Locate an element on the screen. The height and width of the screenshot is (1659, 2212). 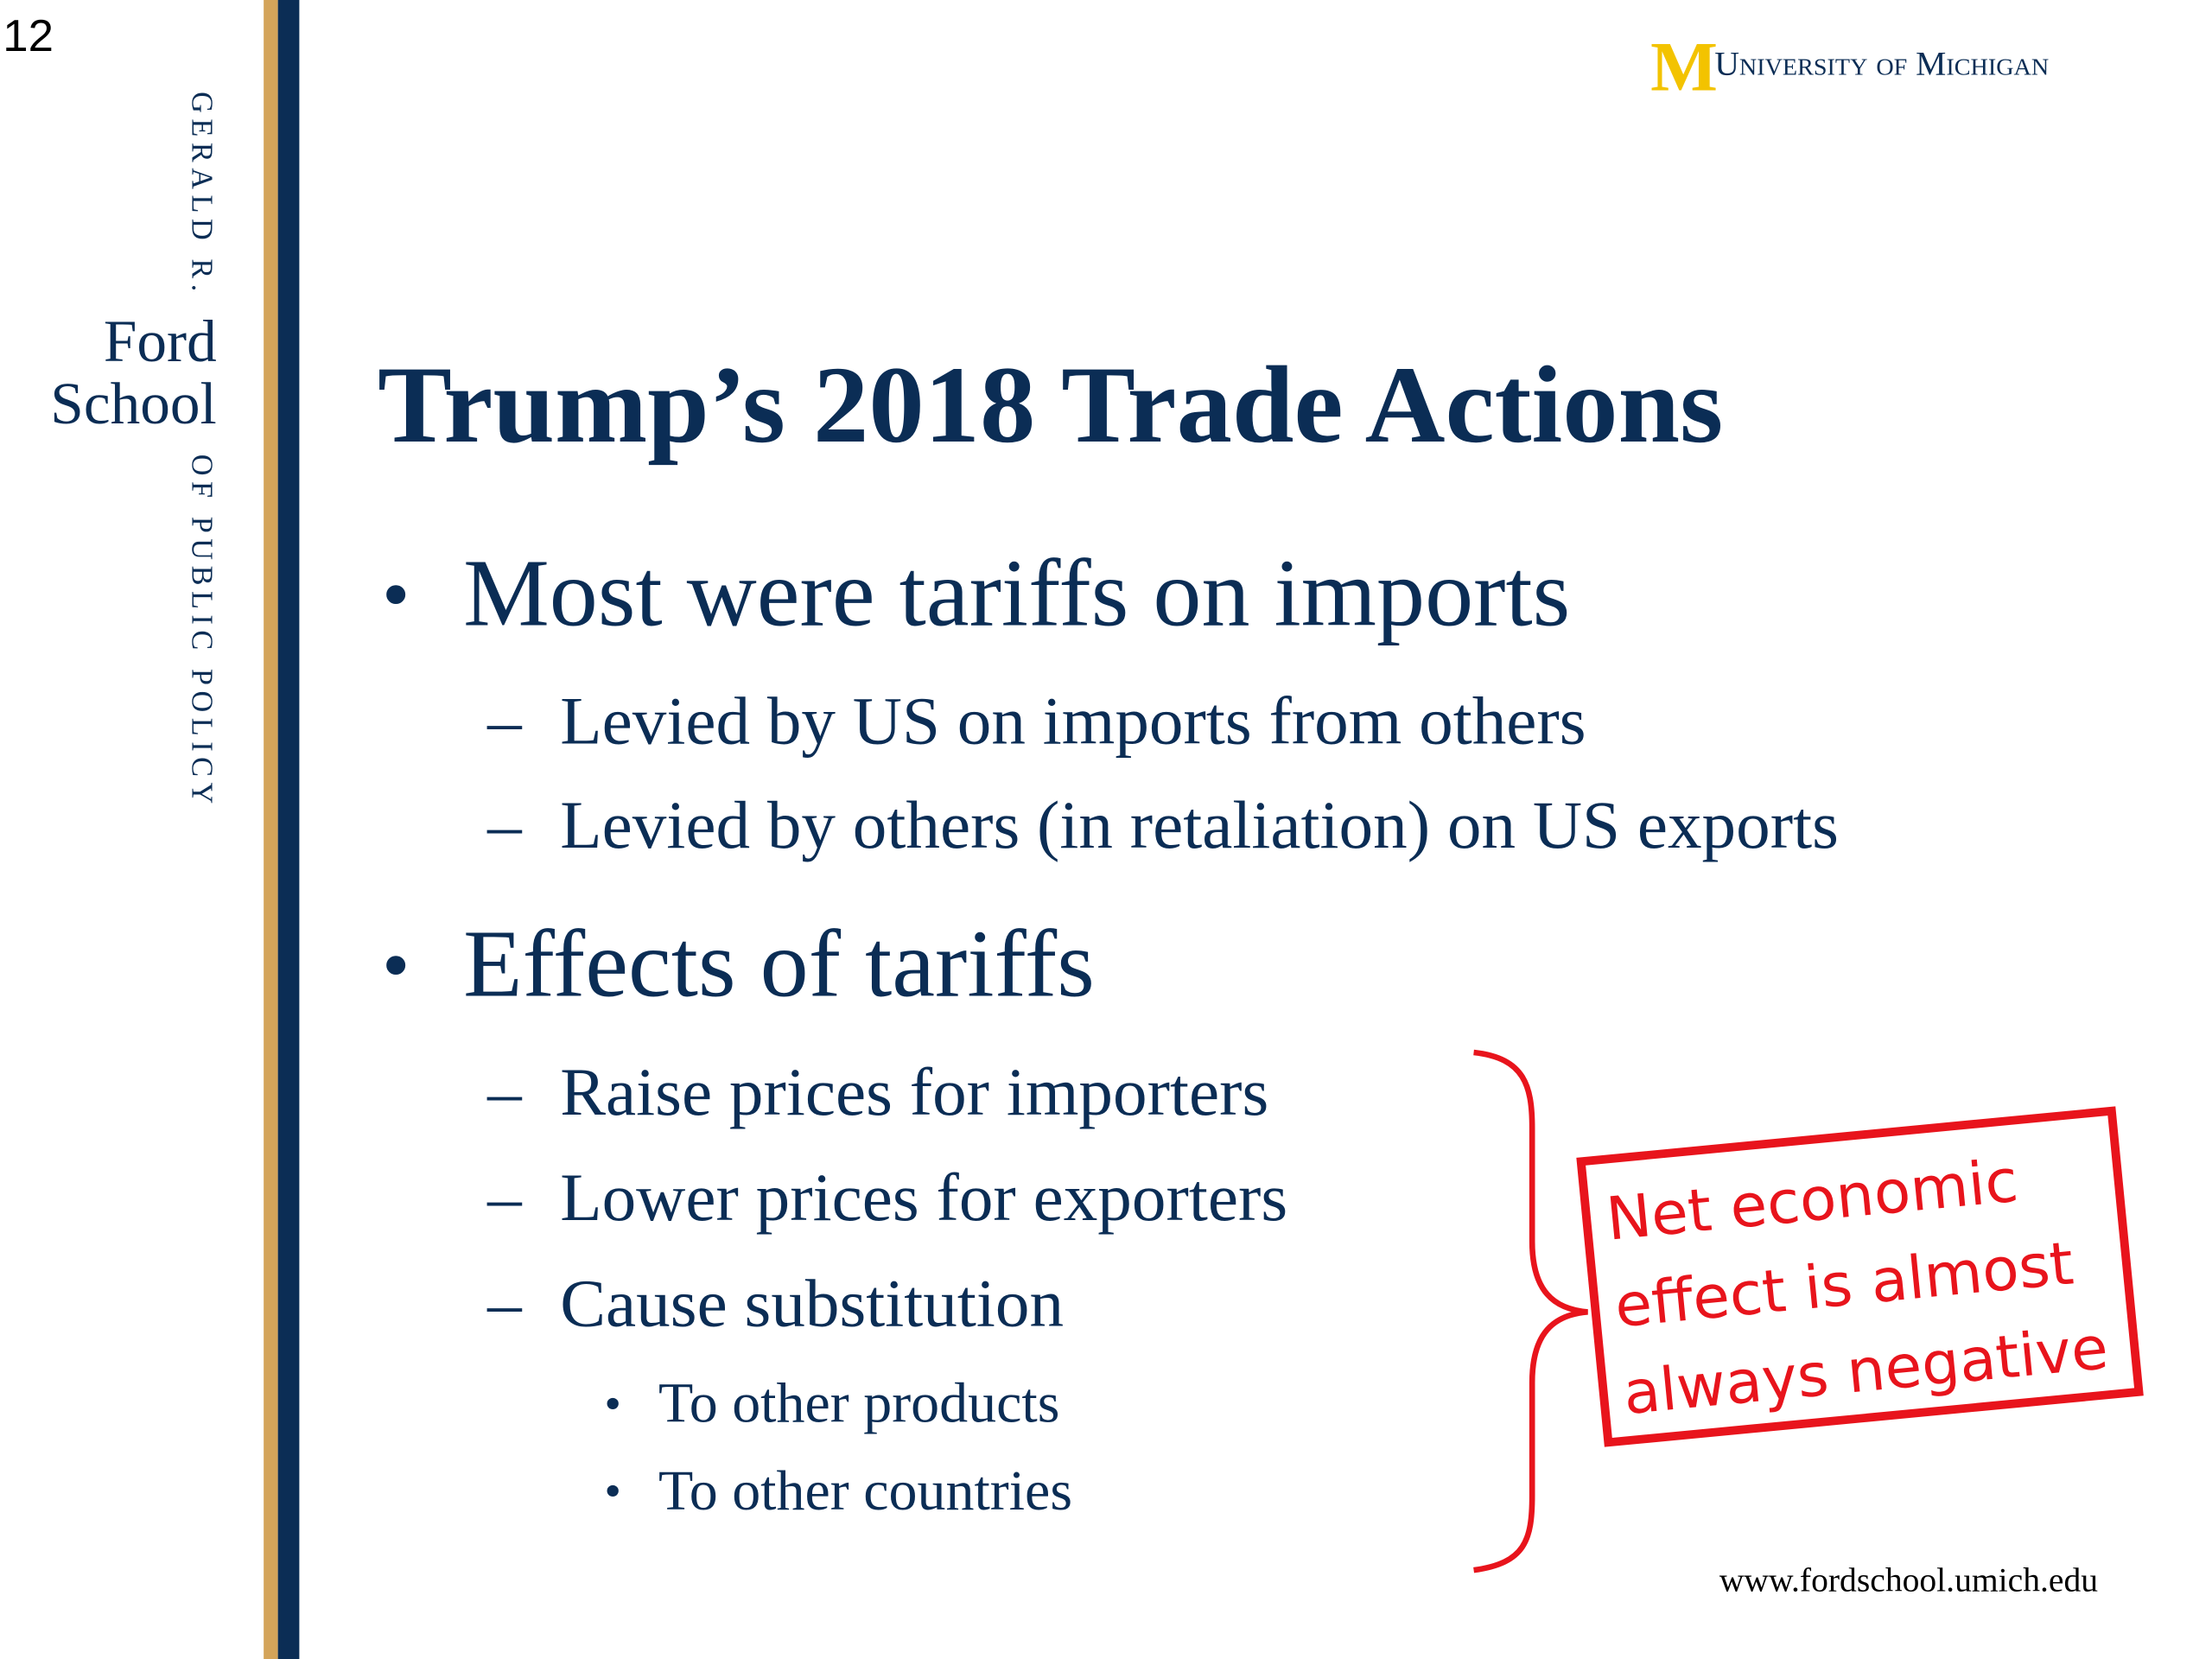
page-number: 12 is located at coordinates (28, 35).